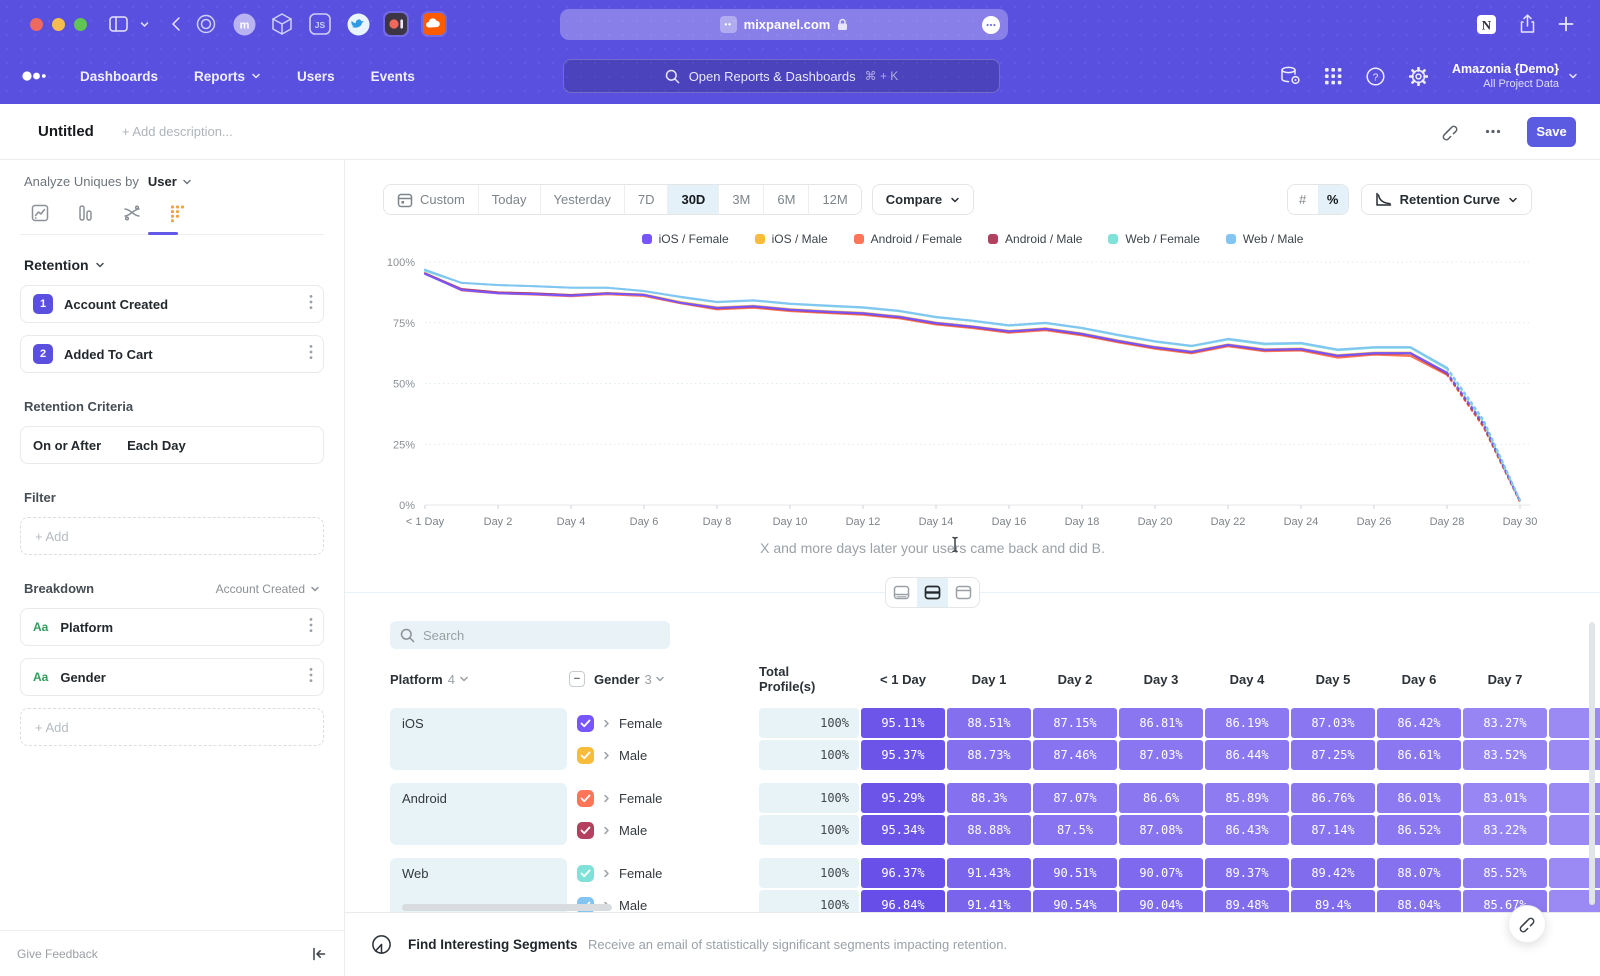  What do you see at coordinates (742, 199) in the screenshot?
I see `range-3m: 3M` at bounding box center [742, 199].